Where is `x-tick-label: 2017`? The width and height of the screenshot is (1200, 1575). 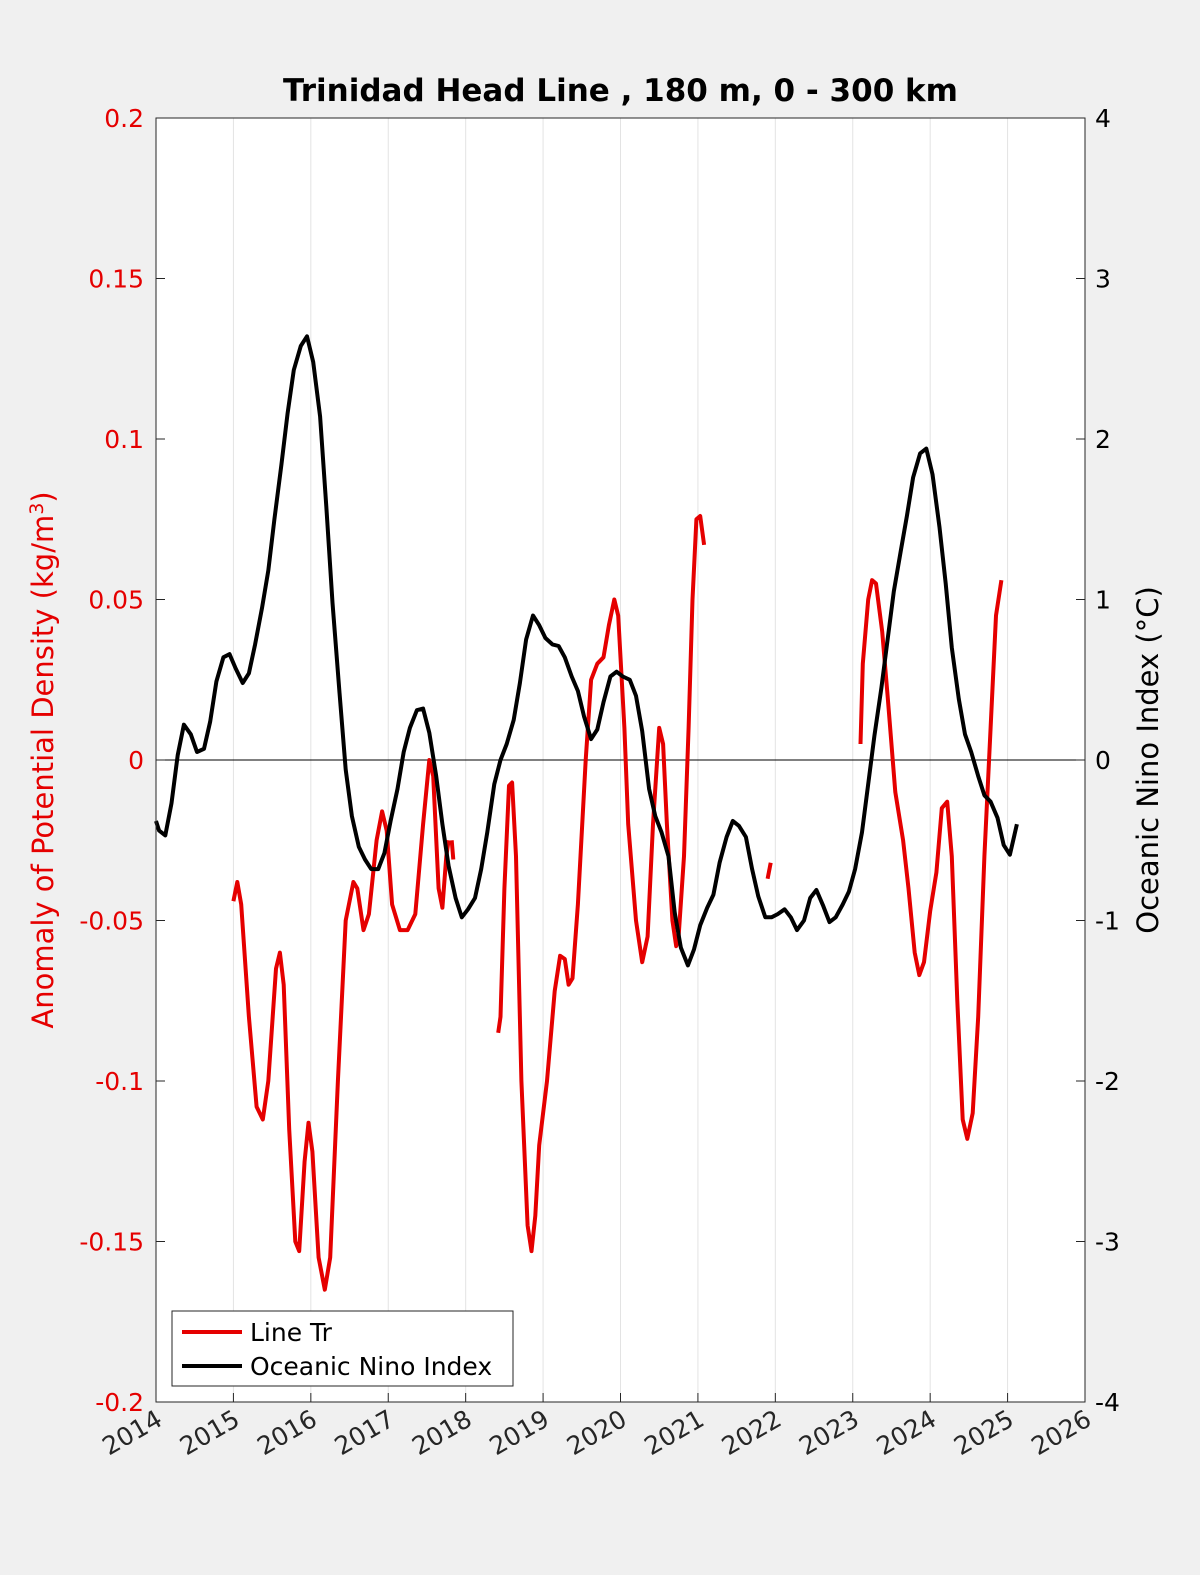 x-tick-label: 2017 is located at coordinates (365, 1432).